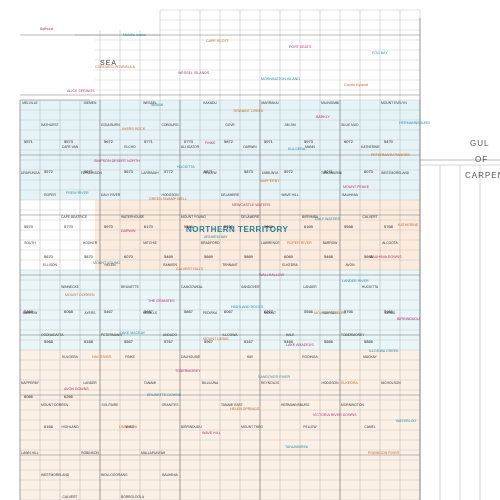  What do you see at coordinates (274, 377) in the screenshot?
I see `feature-label-sandover: SANDOVER RIVER` at bounding box center [274, 377].